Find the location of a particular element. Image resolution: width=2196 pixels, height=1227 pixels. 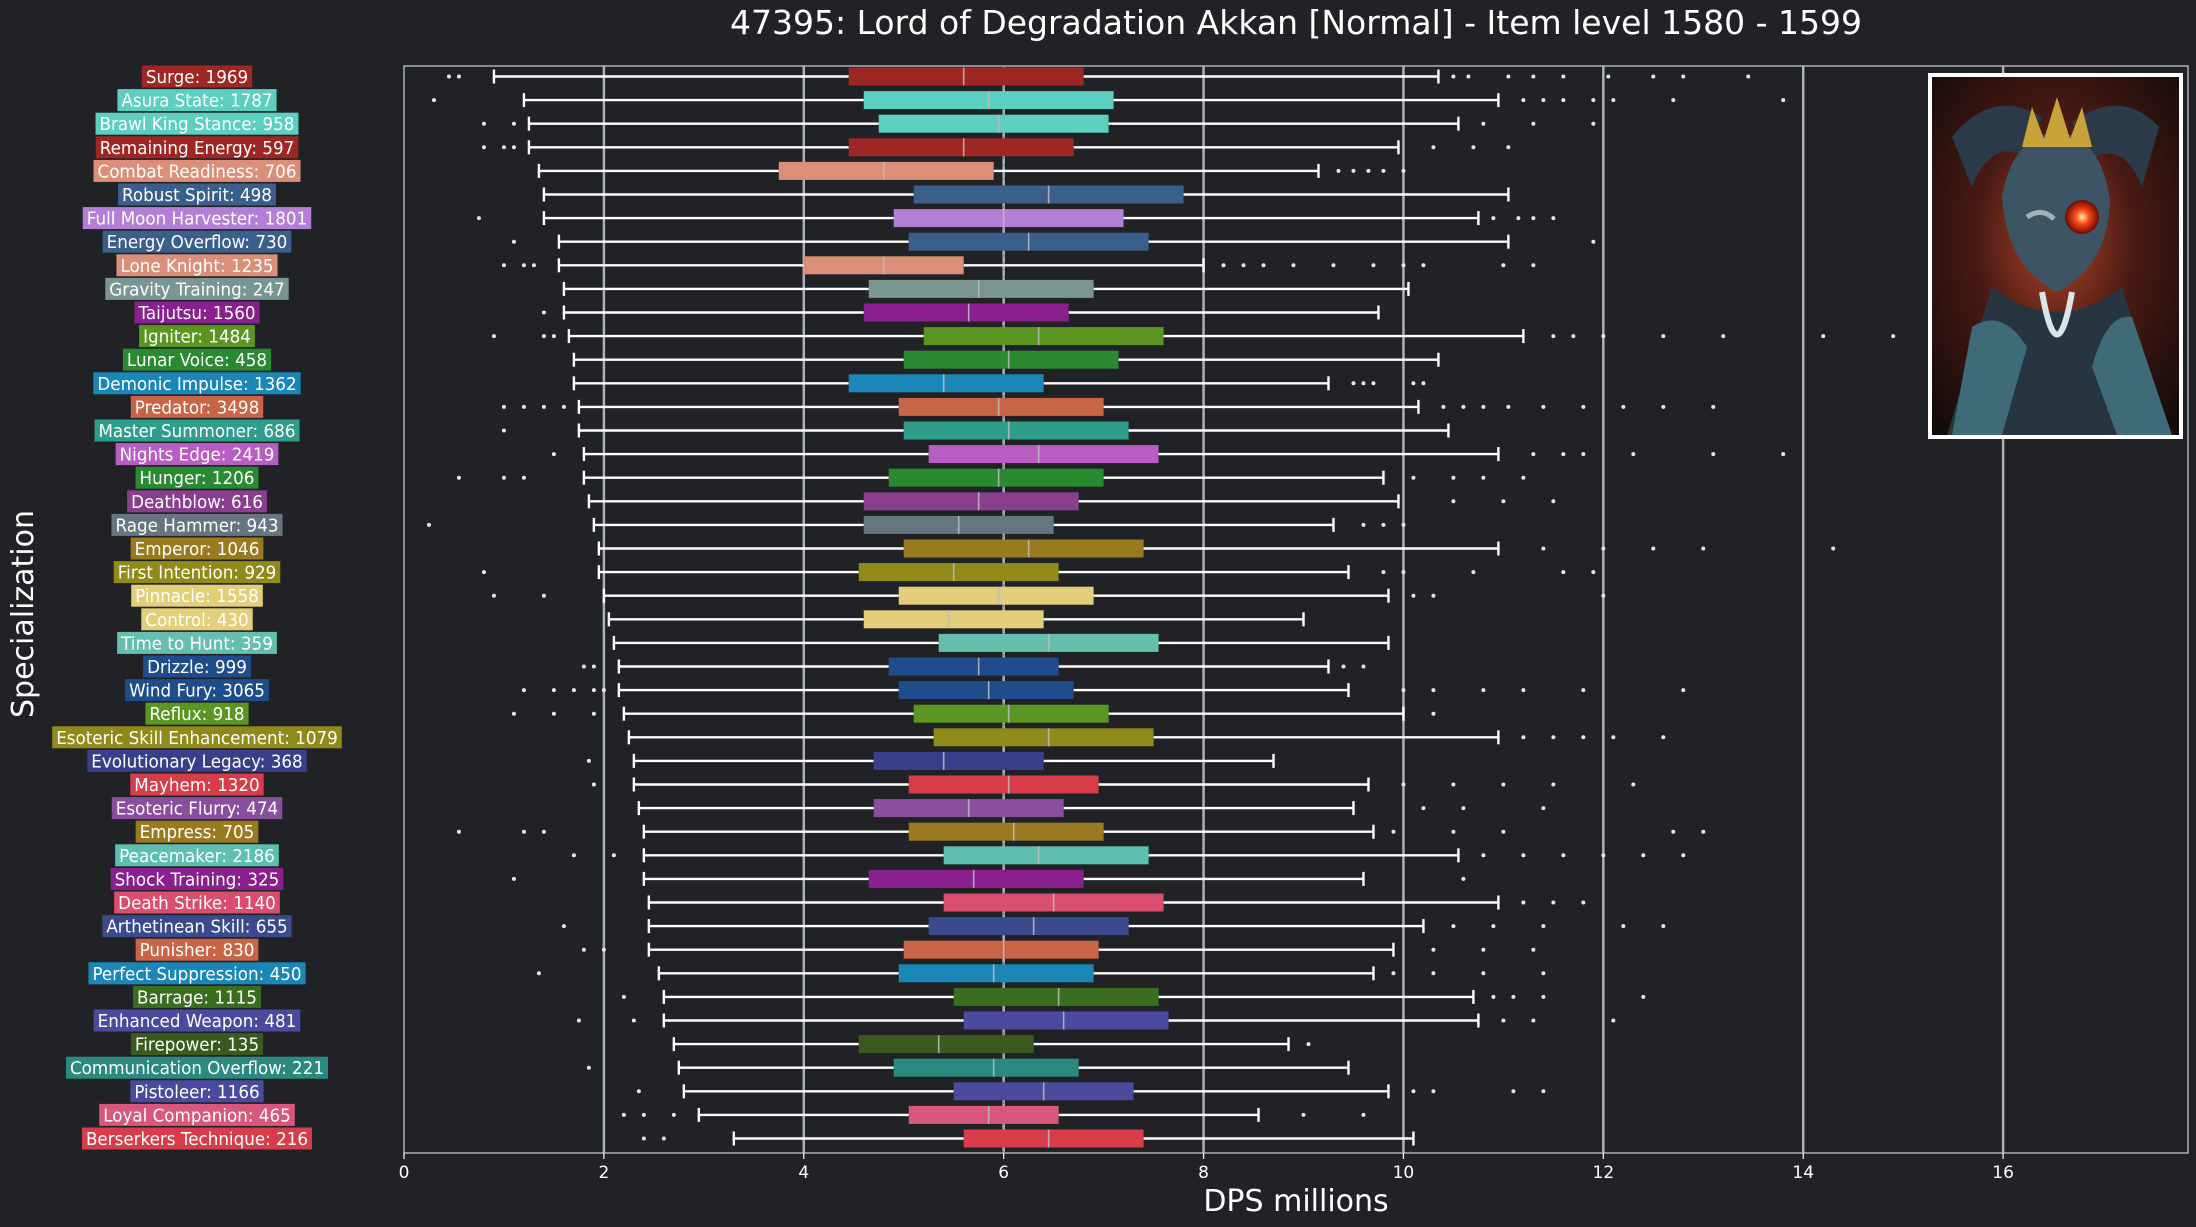

category-label: Asura State: 1787 is located at coordinates (196, 101).